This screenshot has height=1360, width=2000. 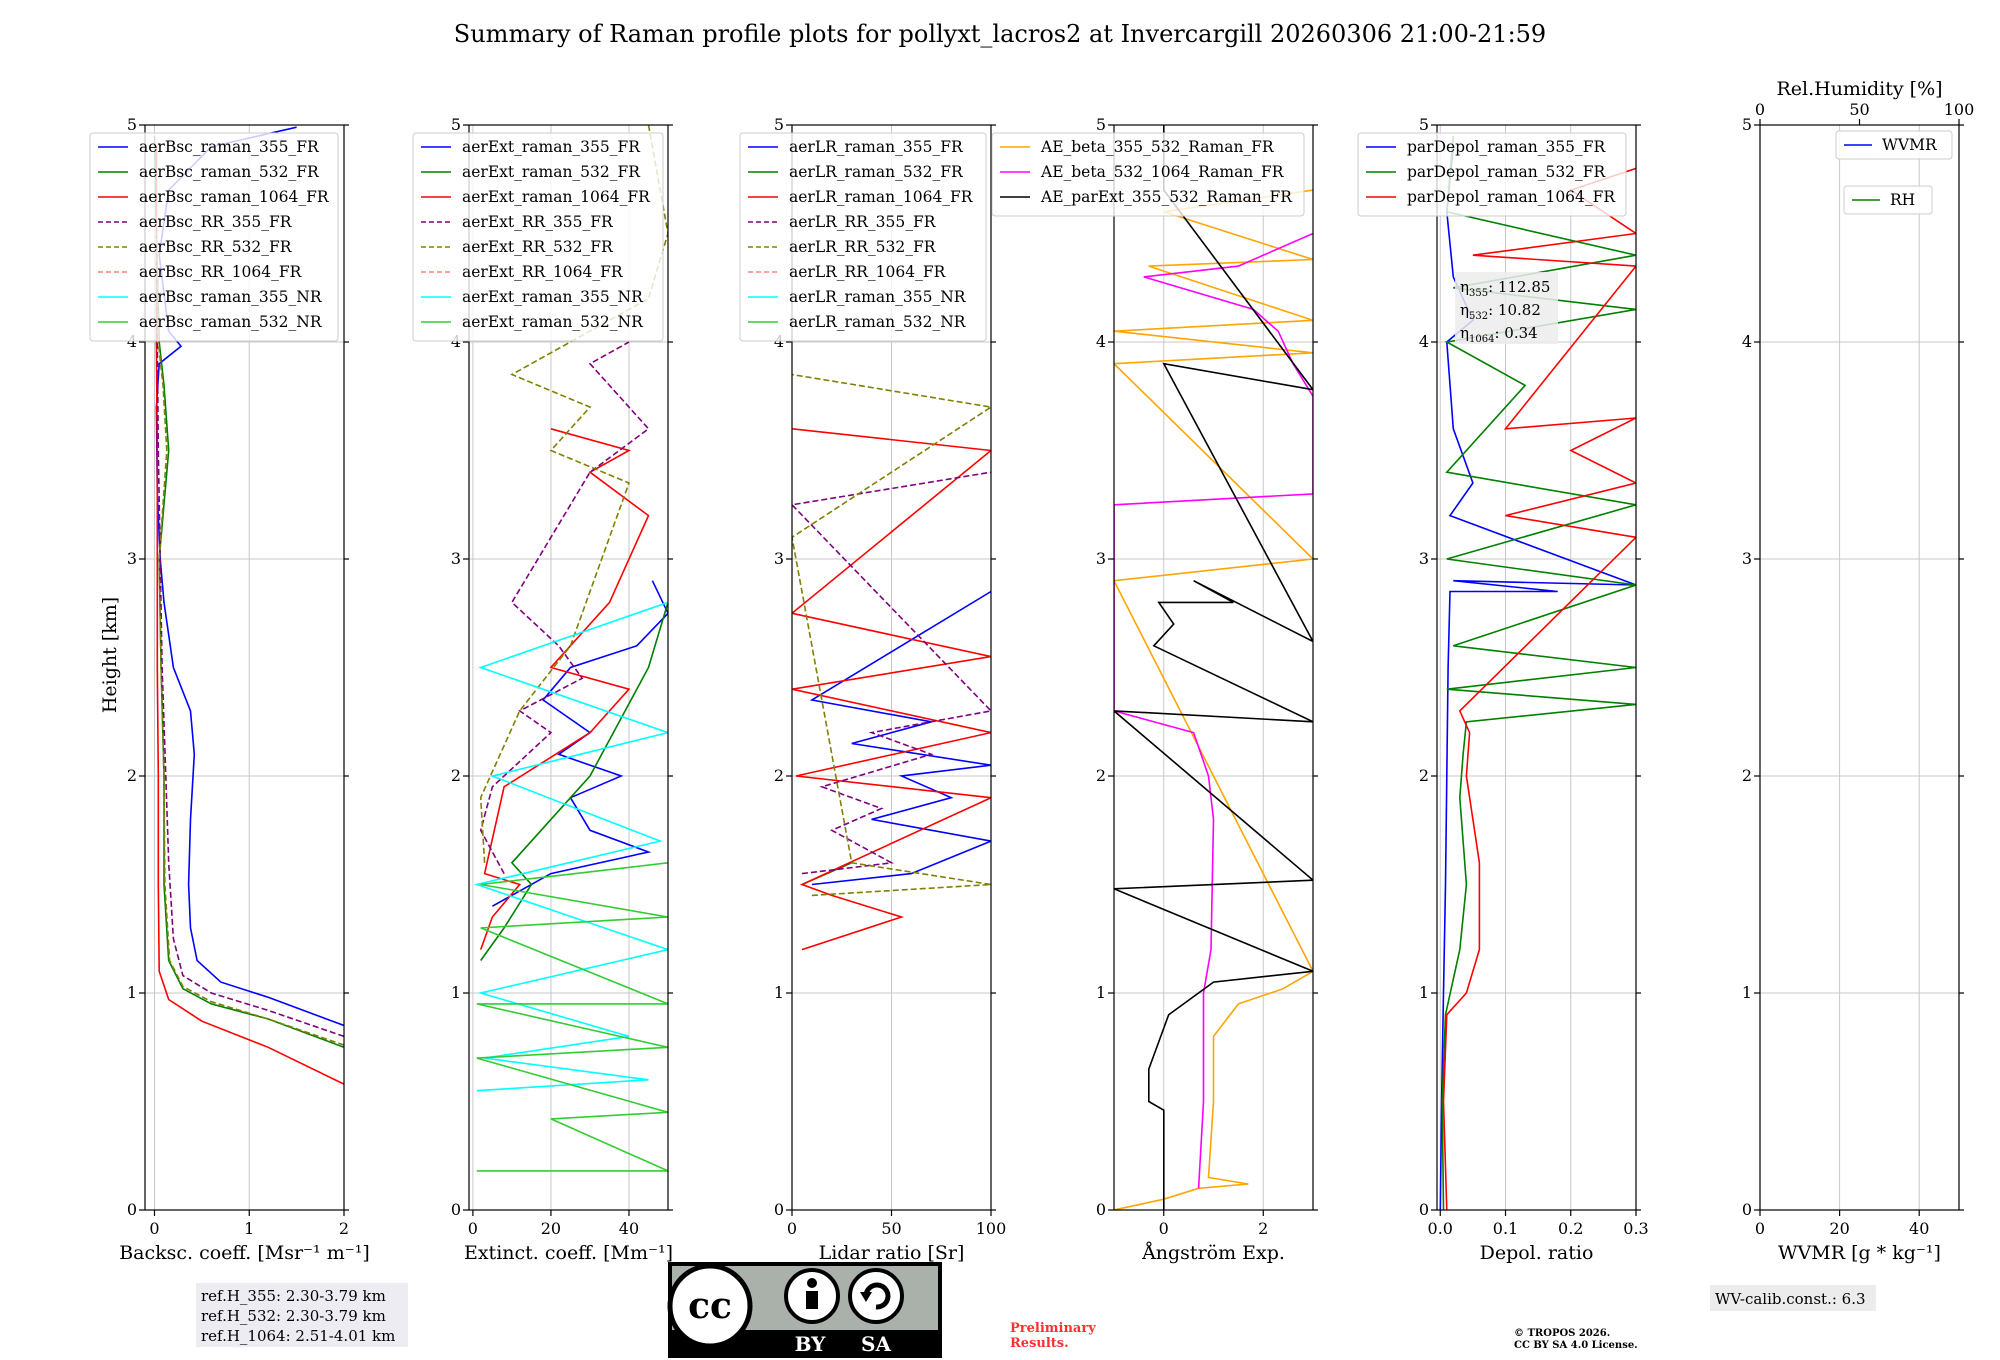 What do you see at coordinates (553, 322) in the screenshot?
I see `legend-entry: aerExt_raman_532_NR` at bounding box center [553, 322].